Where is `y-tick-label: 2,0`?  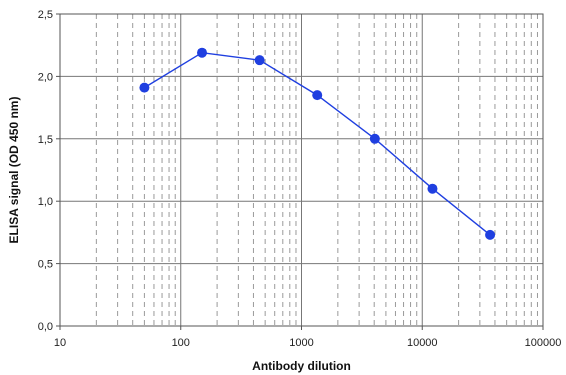 y-tick-label: 2,0 is located at coordinates (45, 77).